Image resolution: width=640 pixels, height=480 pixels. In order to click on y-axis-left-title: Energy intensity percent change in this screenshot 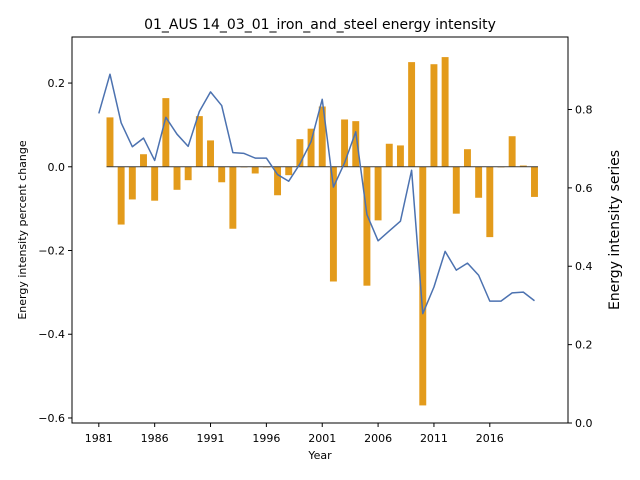, I will do `click(22, 230)`.